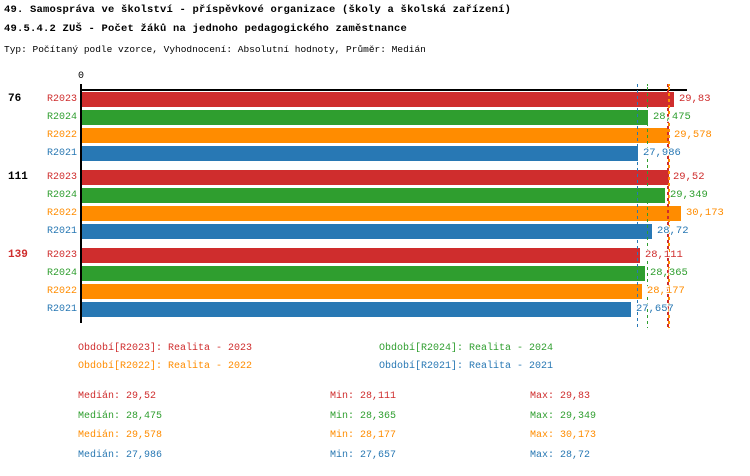  What do you see at coordinates (563, 416) in the screenshot?
I see `stat-max-r2024: Max: 29,349` at bounding box center [563, 416].